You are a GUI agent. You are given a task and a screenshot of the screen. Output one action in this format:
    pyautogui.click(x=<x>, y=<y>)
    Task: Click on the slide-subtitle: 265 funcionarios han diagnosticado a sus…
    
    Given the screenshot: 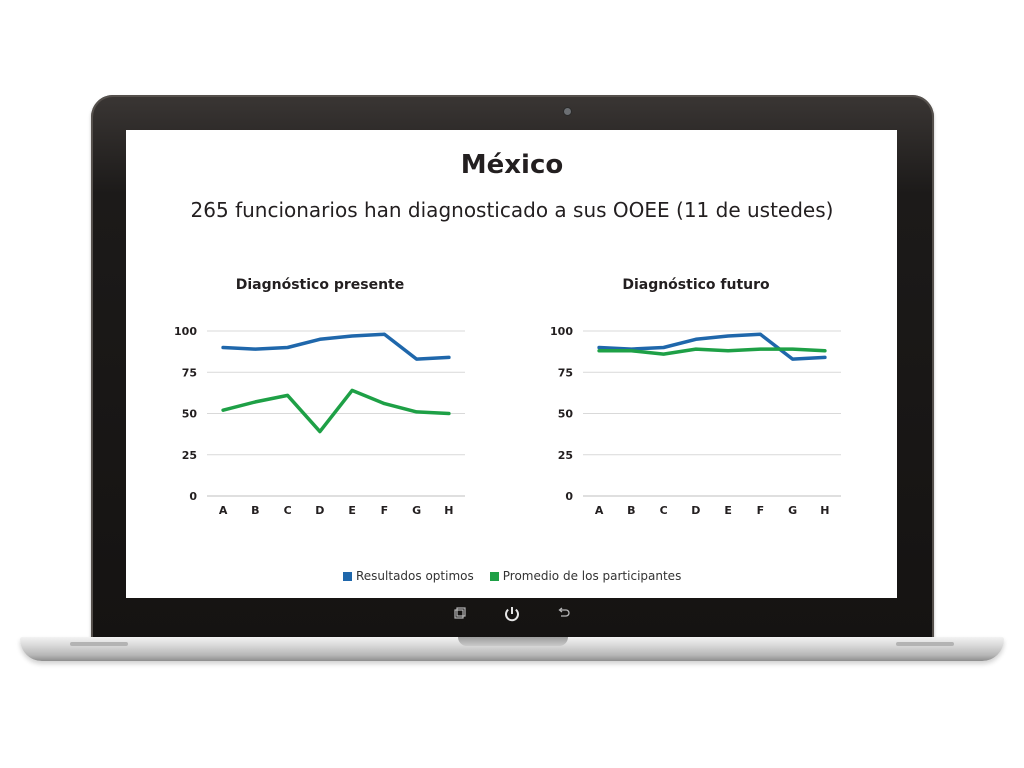 What is the action you would take?
    pyautogui.click(x=512, y=210)
    